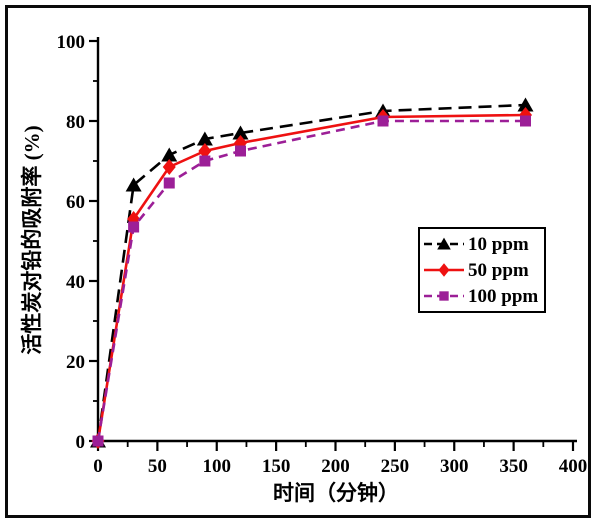 The width and height of the screenshot is (600, 526). Describe the element at coordinates (81, 442) in the screenshot. I see `y-tick-label: 0` at that location.